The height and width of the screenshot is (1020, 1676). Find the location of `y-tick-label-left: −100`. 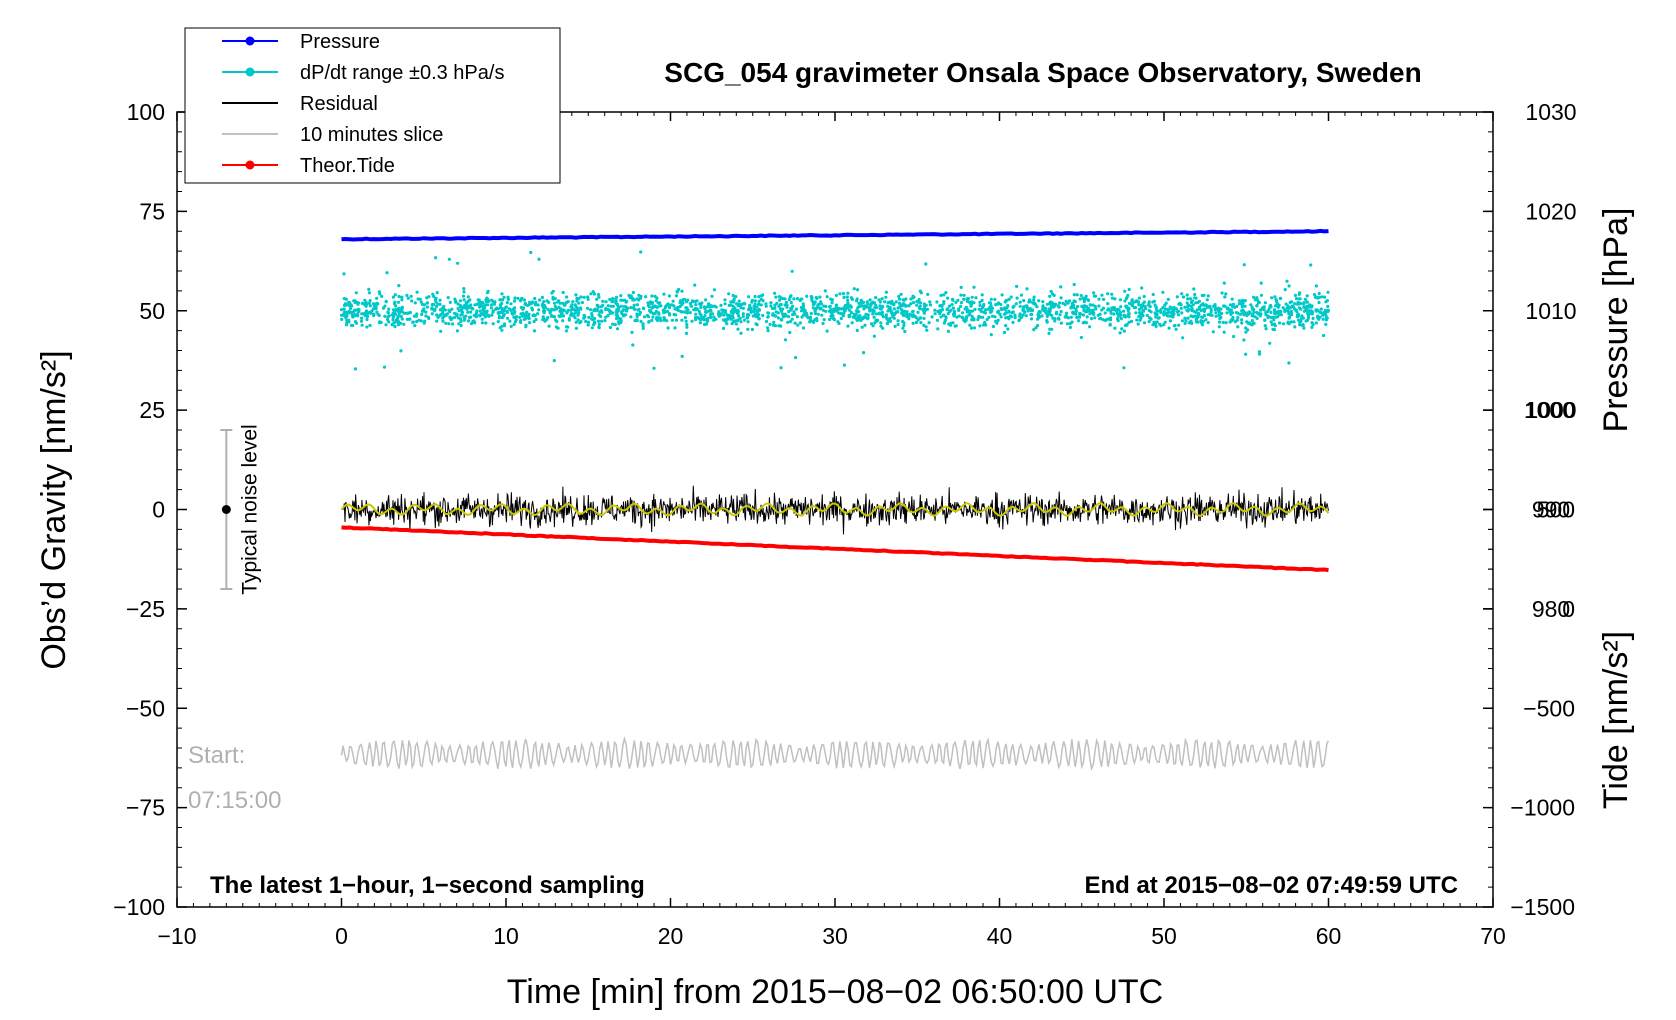

y-tick-label-left: −100 is located at coordinates (139, 907).